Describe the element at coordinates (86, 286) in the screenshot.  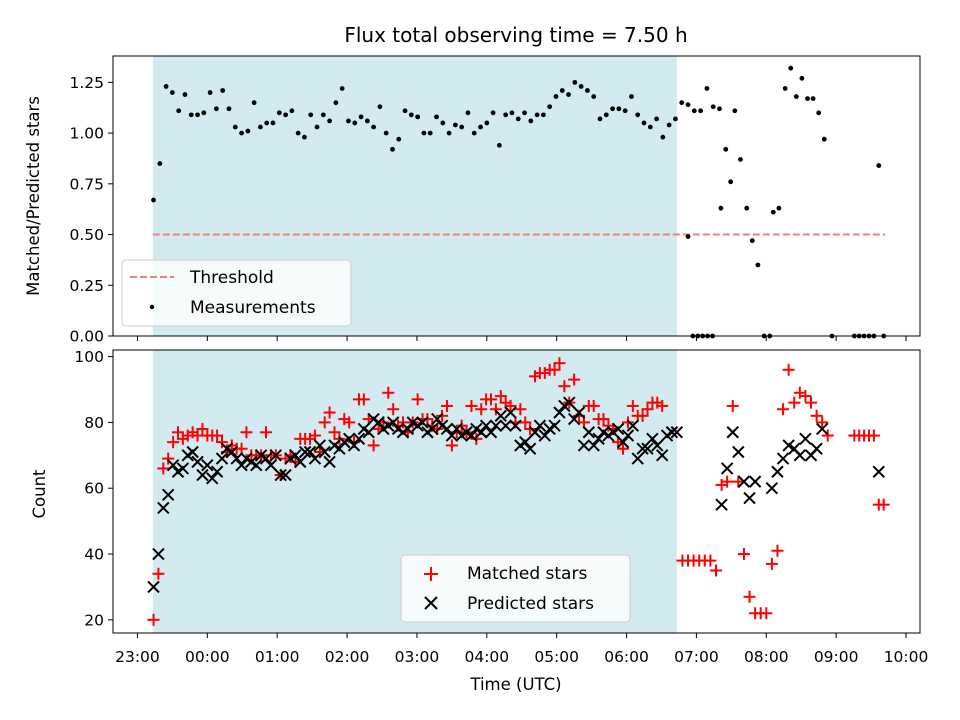
I see `top-y-tick-label: 0.25` at that location.